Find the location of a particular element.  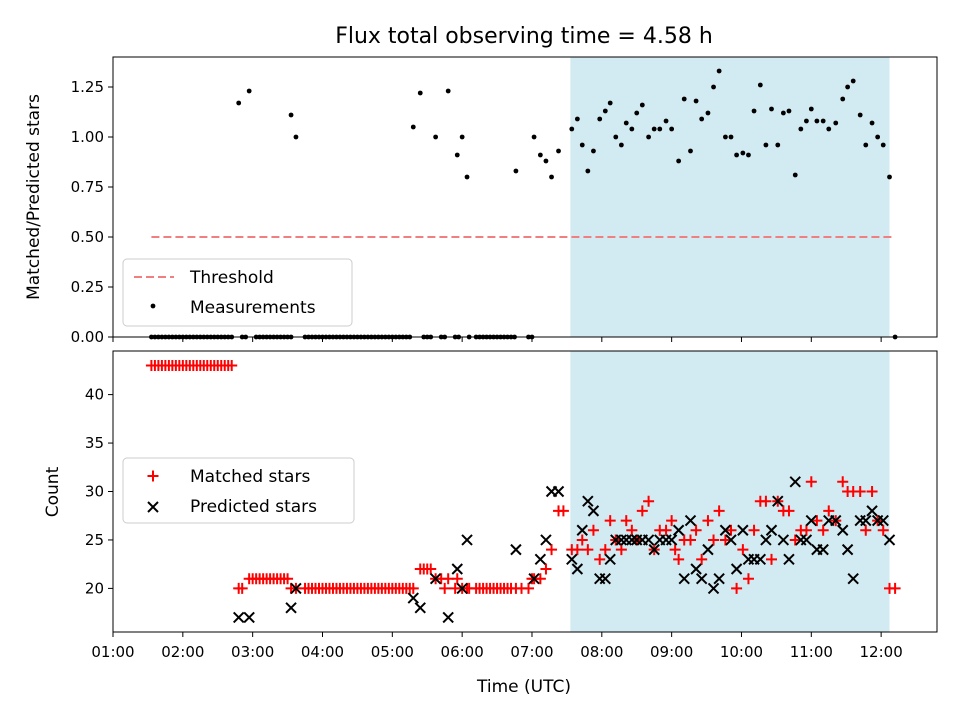

x-tick-label: 11:00 is located at coordinates (811, 652).